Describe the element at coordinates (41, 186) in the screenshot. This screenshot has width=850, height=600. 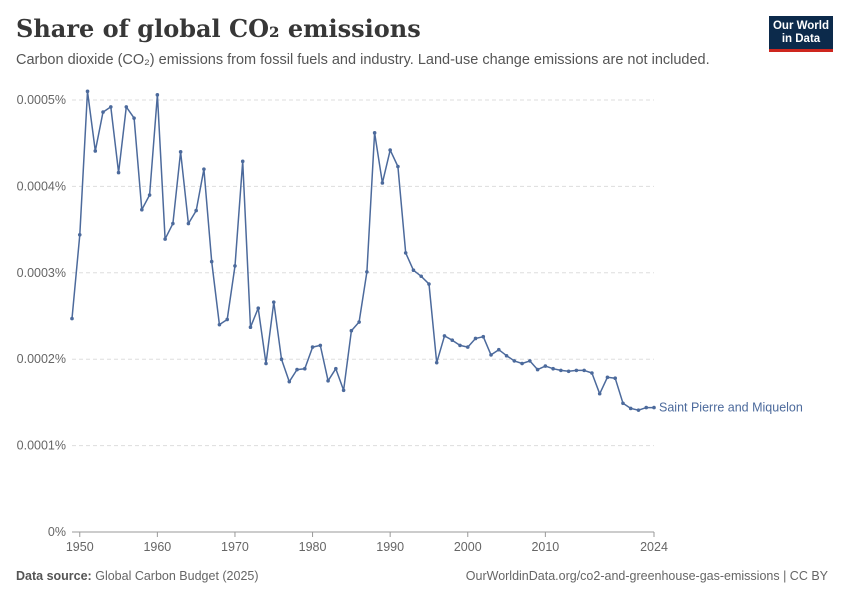
I see `y-tick-label: 0.0004%` at that location.